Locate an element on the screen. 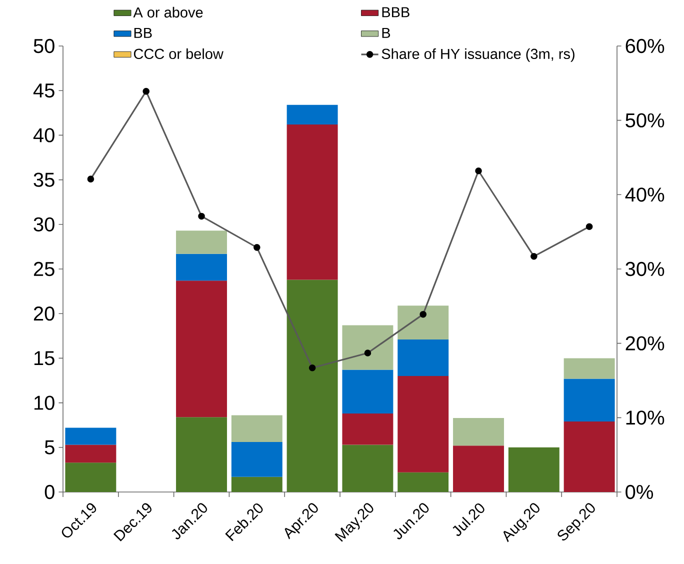  y-tick-label: 20 is located at coordinates (44, 313).